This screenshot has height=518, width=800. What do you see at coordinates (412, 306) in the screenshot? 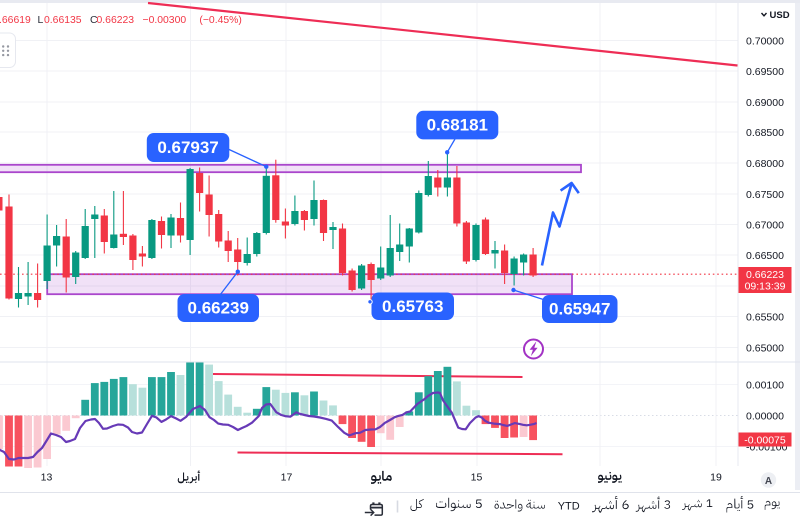
I see `svg-text: 0.65763` at bounding box center [412, 306].